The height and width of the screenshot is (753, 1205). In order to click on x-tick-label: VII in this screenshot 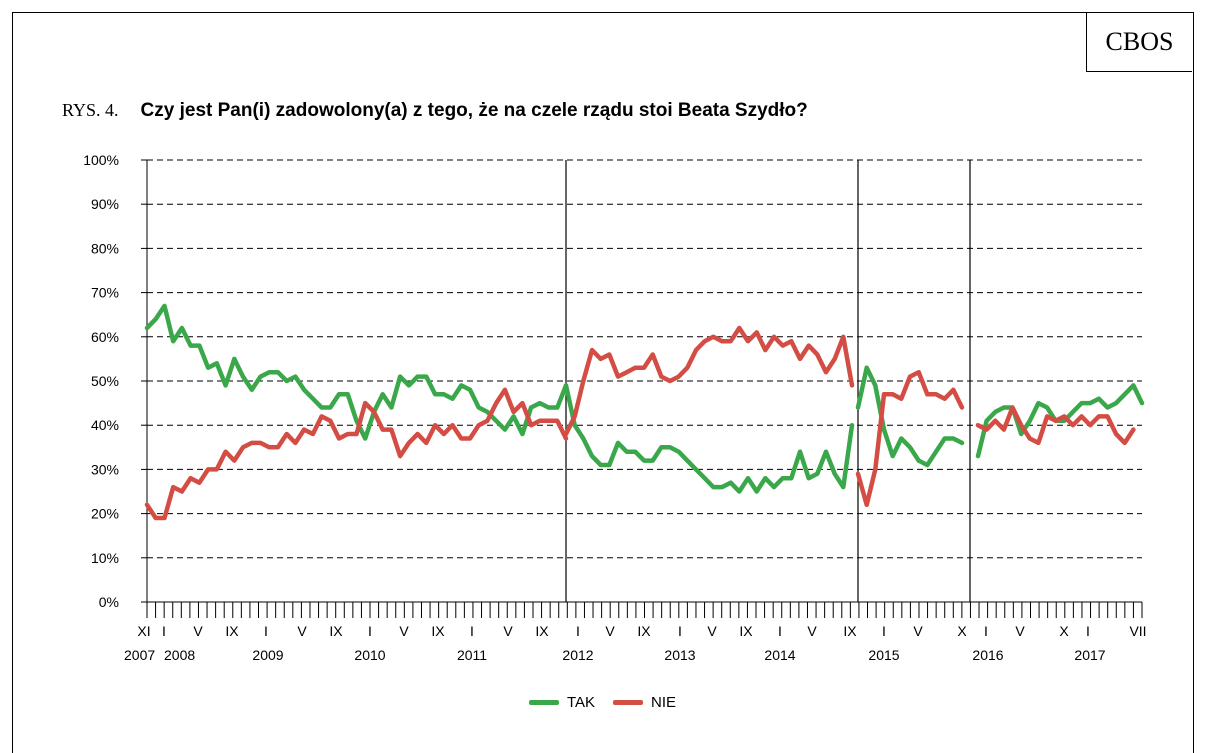, I will do `click(1137, 631)`.